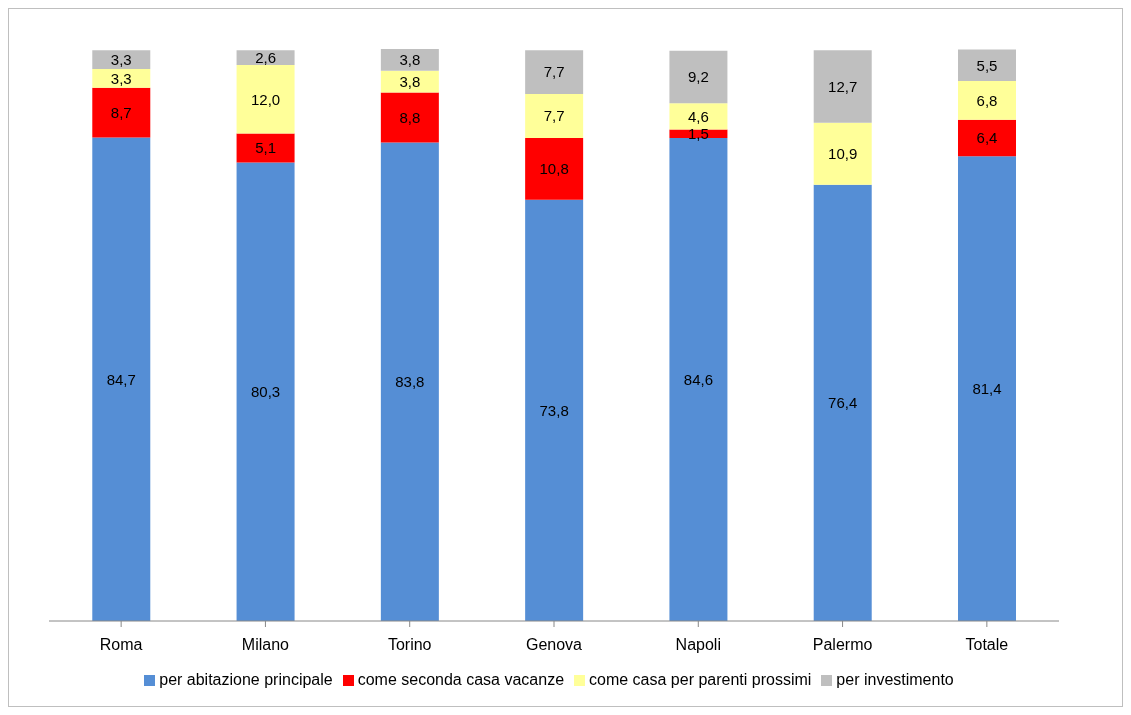 The height and width of the screenshot is (715, 1131). What do you see at coordinates (409, 645) in the screenshot?
I see `x-tick-label: Torino` at bounding box center [409, 645].